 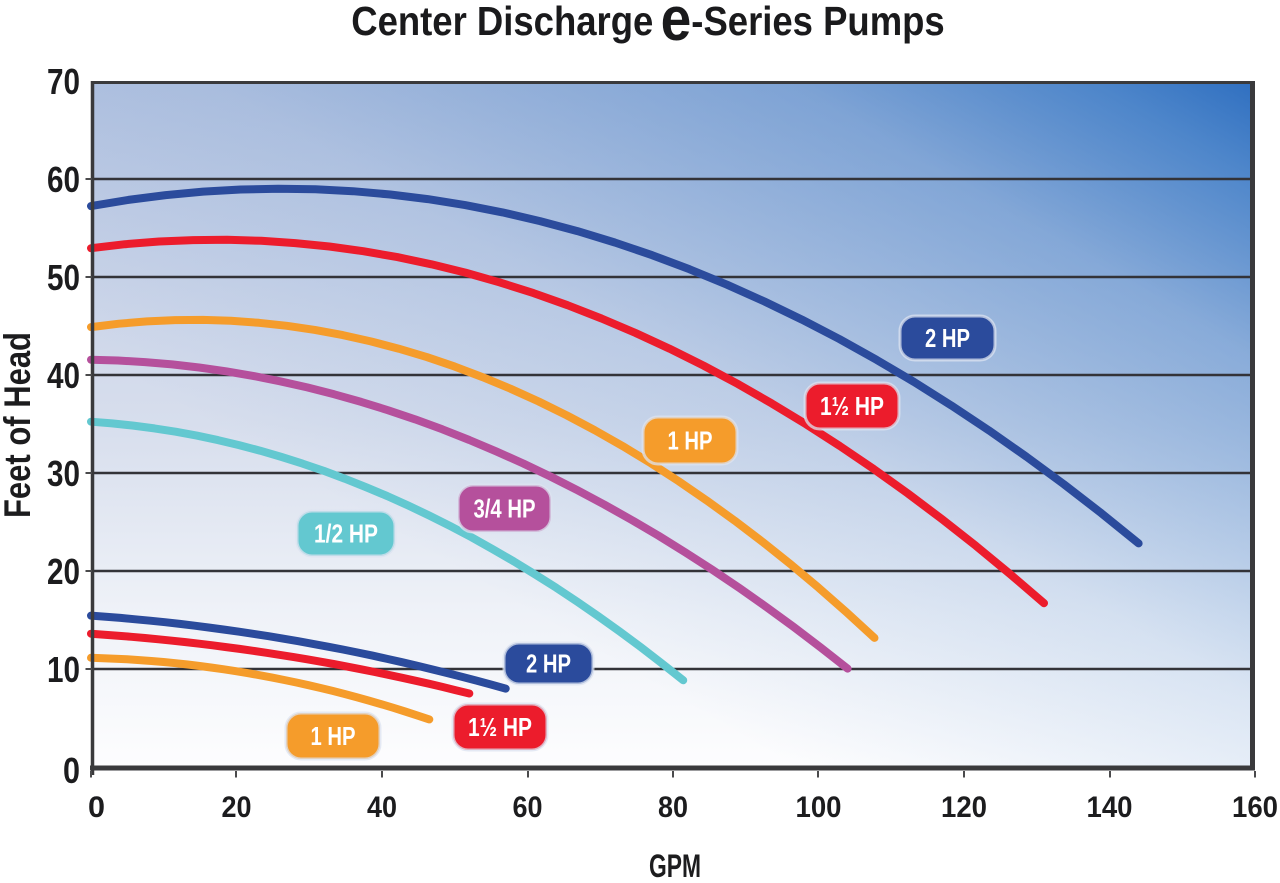 What do you see at coordinates (964, 807) in the screenshot?
I see `svg-text: 120` at bounding box center [964, 807].